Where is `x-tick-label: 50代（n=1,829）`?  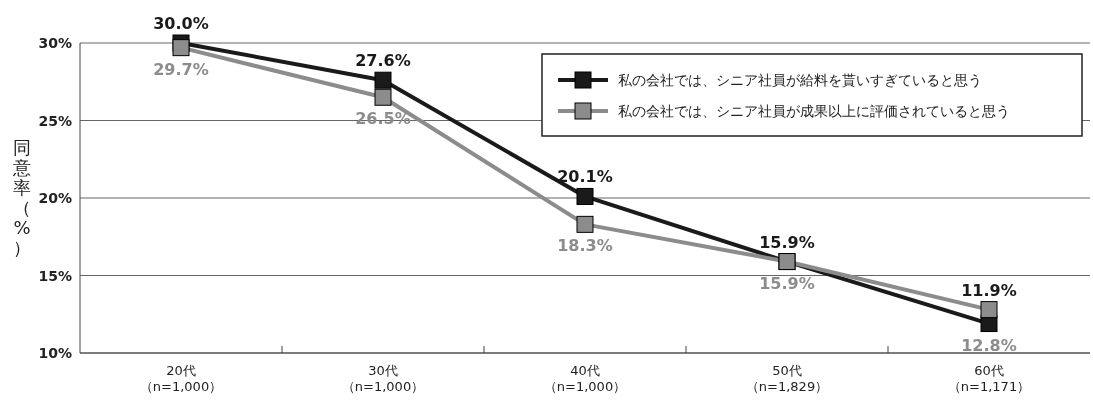
x-tick-label: 50代（n=1,829） is located at coordinates (787, 378).